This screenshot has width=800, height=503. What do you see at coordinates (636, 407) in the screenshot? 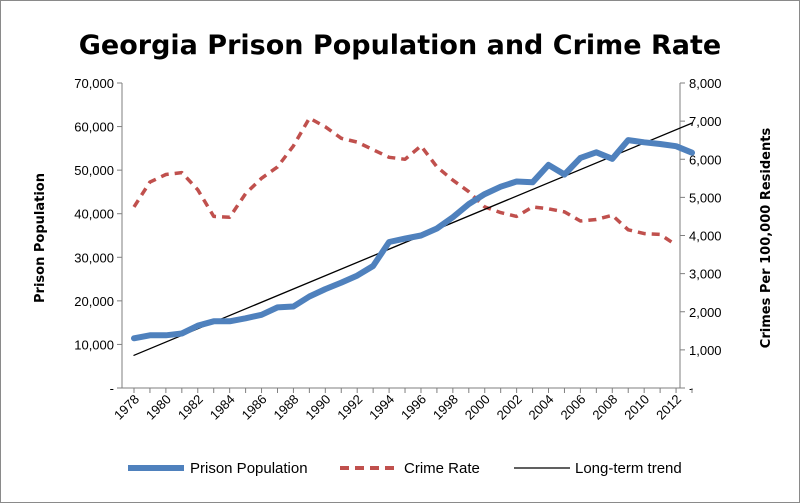
I see `x-tick-label: 2010` at bounding box center [636, 407].